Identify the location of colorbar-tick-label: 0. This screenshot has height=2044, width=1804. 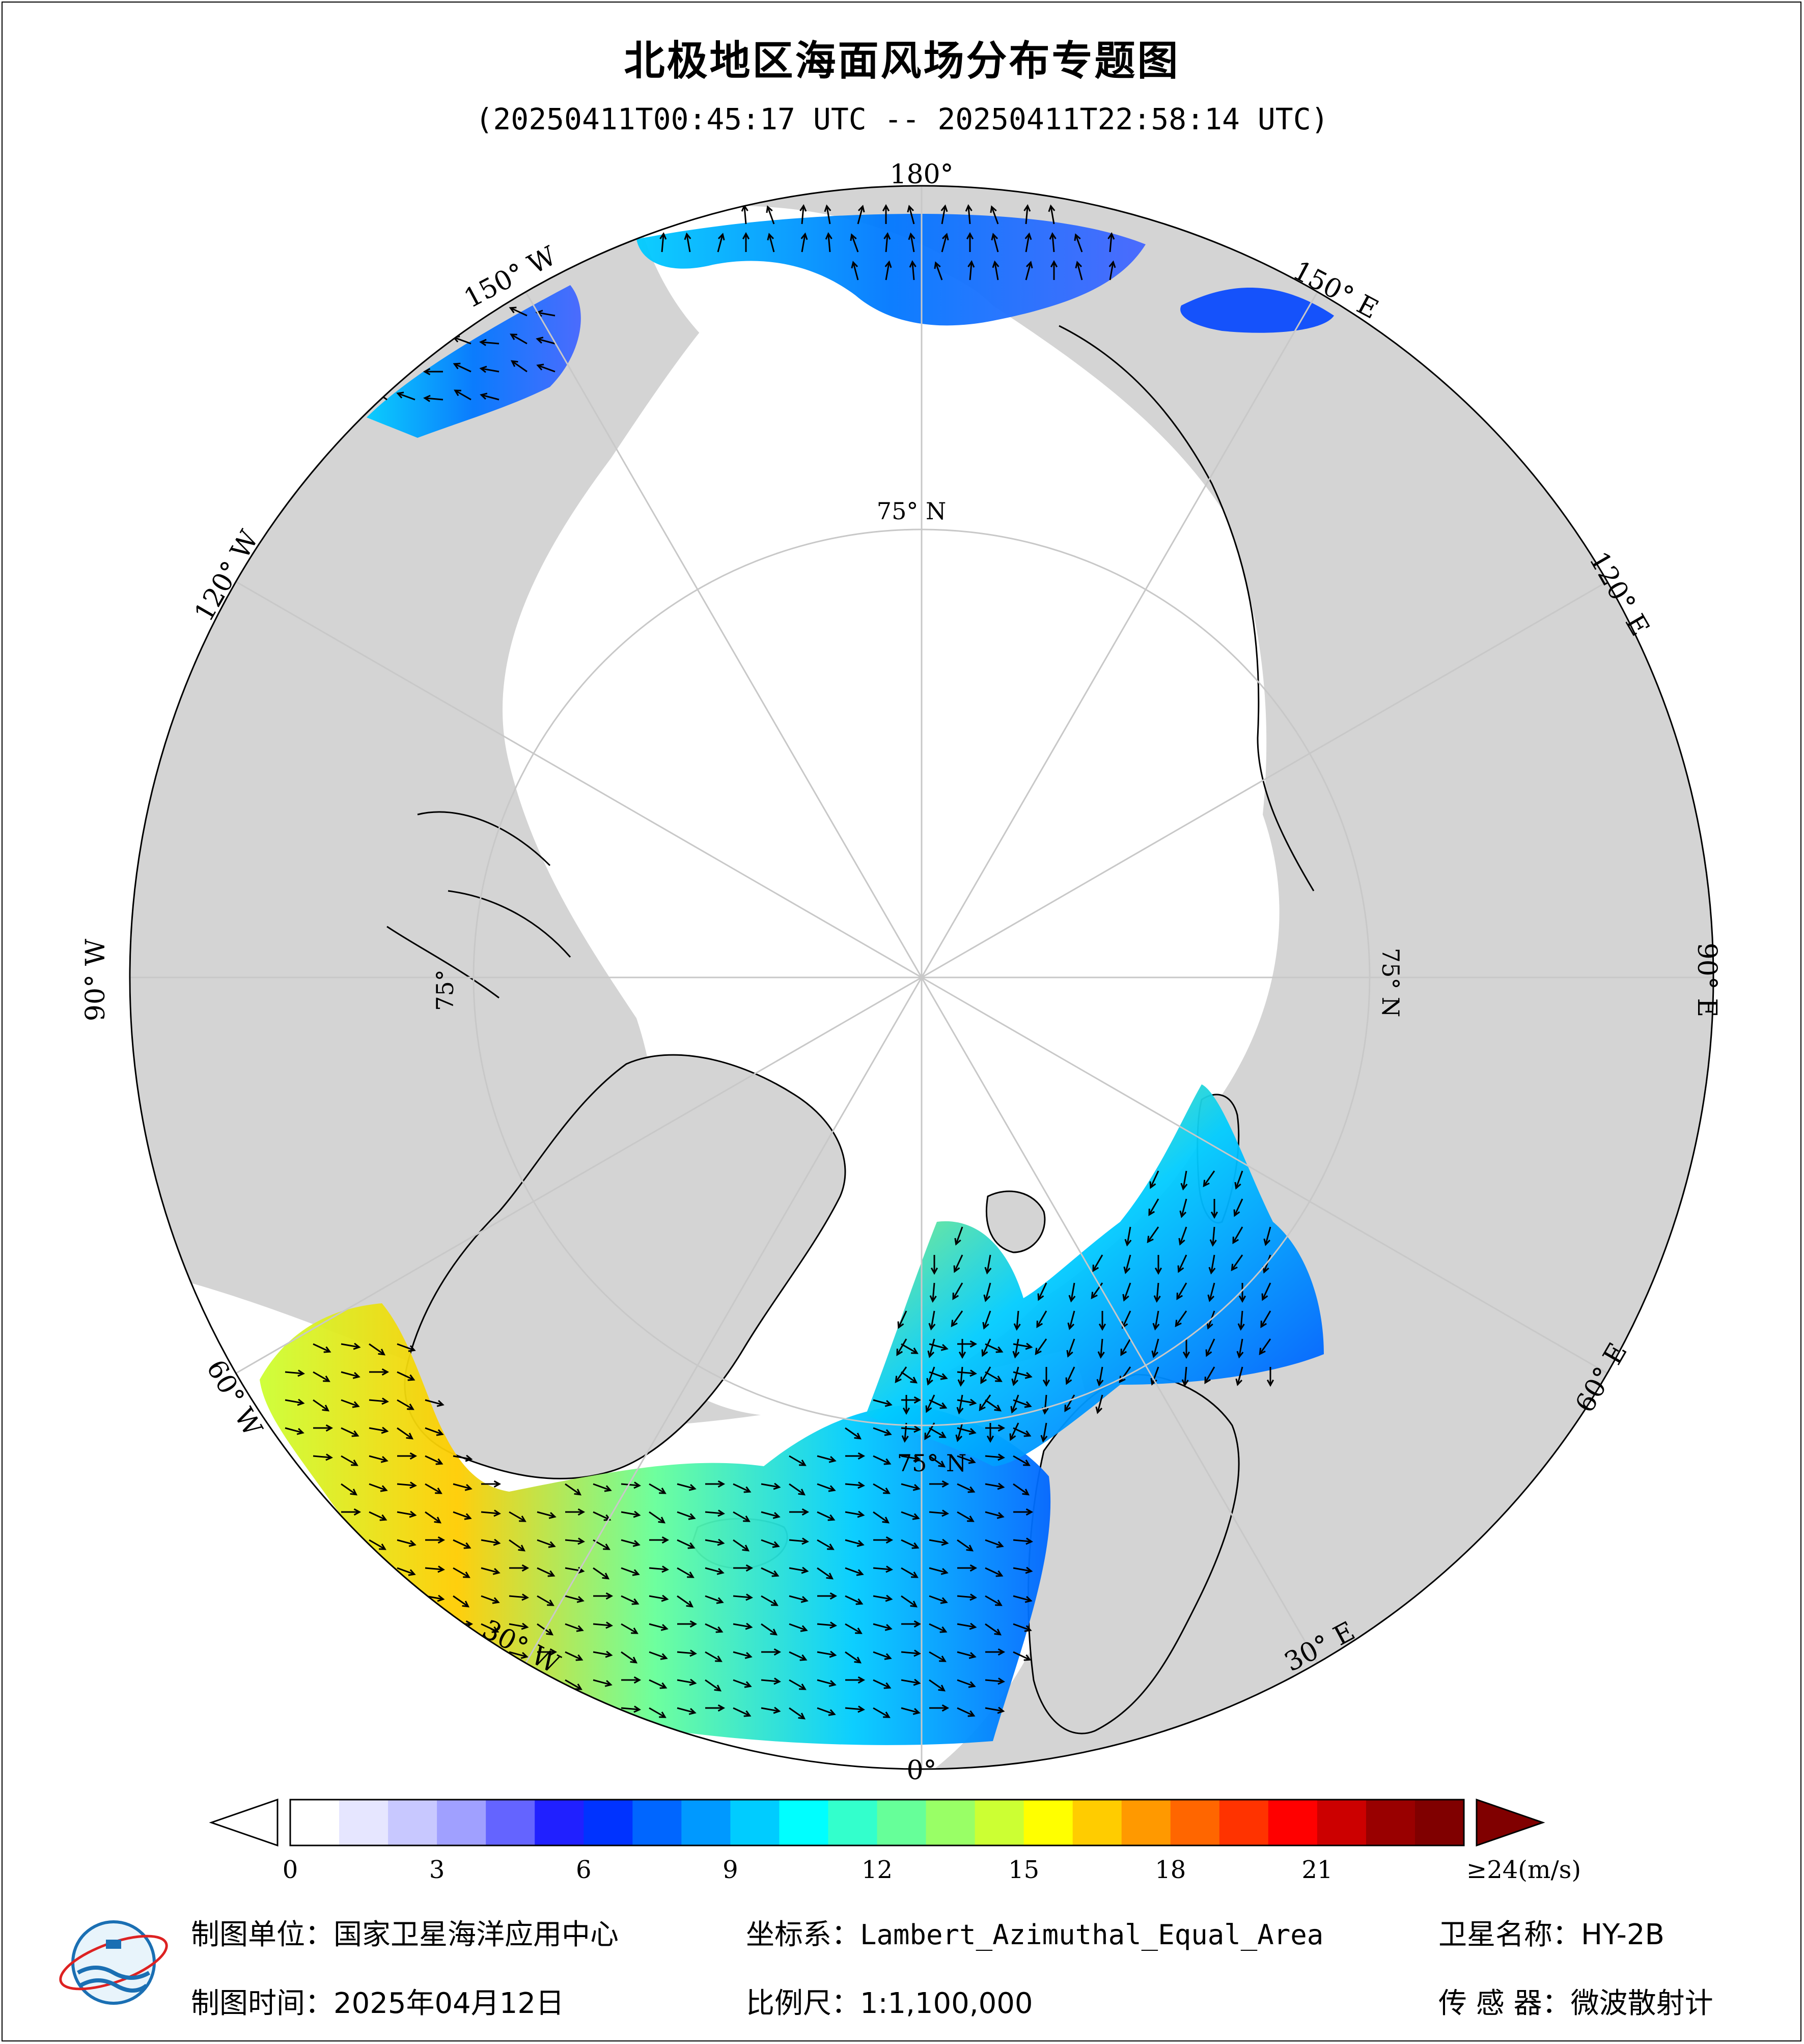
(290, 1870).